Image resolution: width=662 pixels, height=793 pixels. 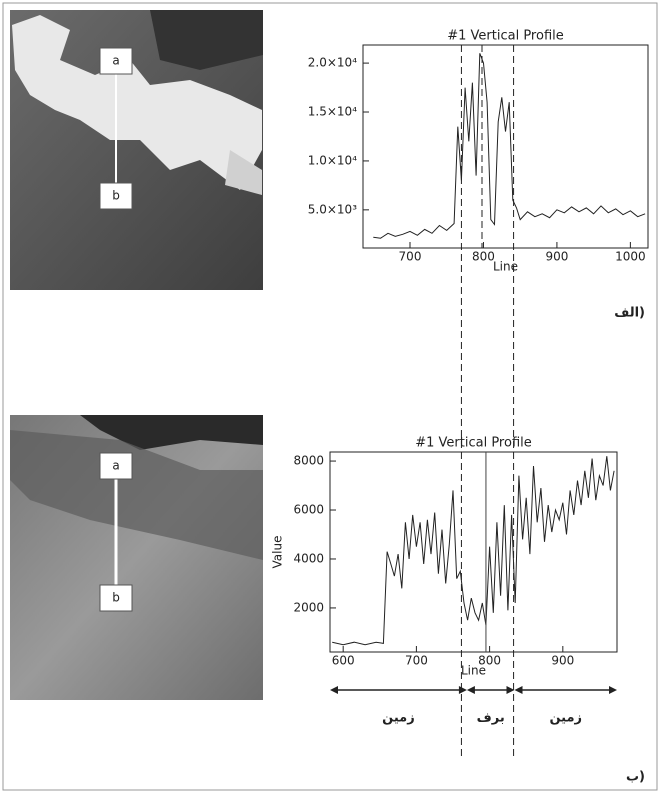 What do you see at coordinates (629, 313) in the screenshot?
I see `panel-label: الف)` at bounding box center [629, 313].